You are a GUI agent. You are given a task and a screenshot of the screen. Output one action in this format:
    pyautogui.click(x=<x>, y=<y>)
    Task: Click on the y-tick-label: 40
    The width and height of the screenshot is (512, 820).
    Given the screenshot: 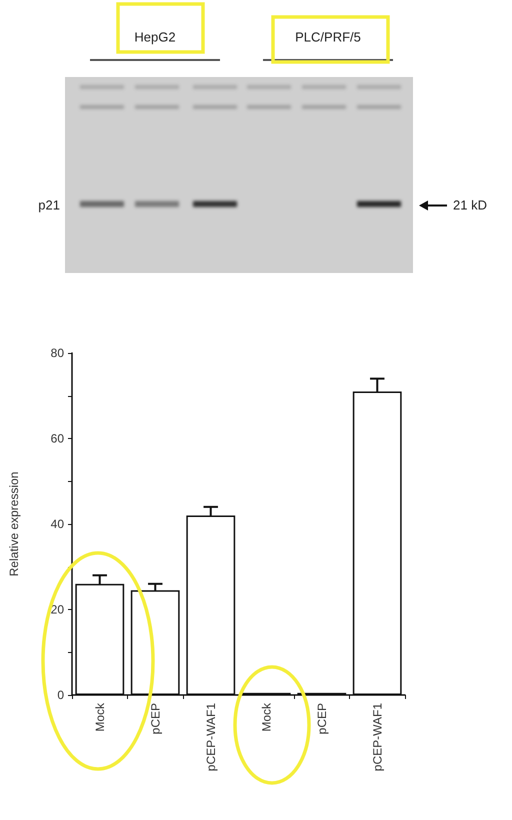 What is the action you would take?
    pyautogui.click(x=57, y=524)
    